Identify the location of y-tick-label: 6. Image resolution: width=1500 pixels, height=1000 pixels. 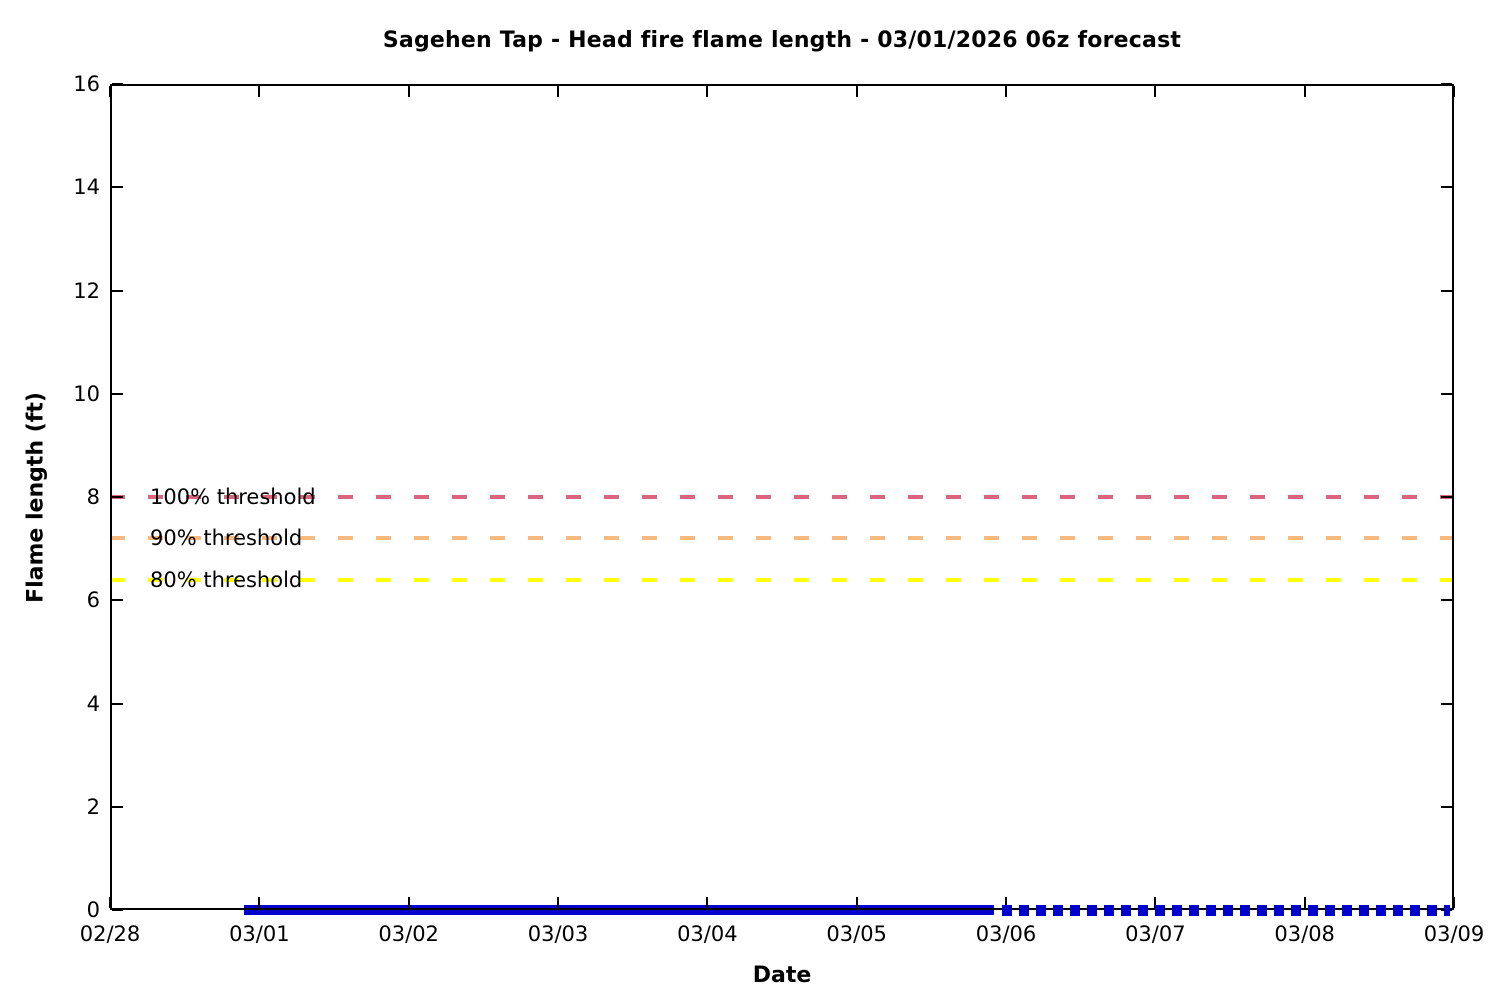
(93, 600).